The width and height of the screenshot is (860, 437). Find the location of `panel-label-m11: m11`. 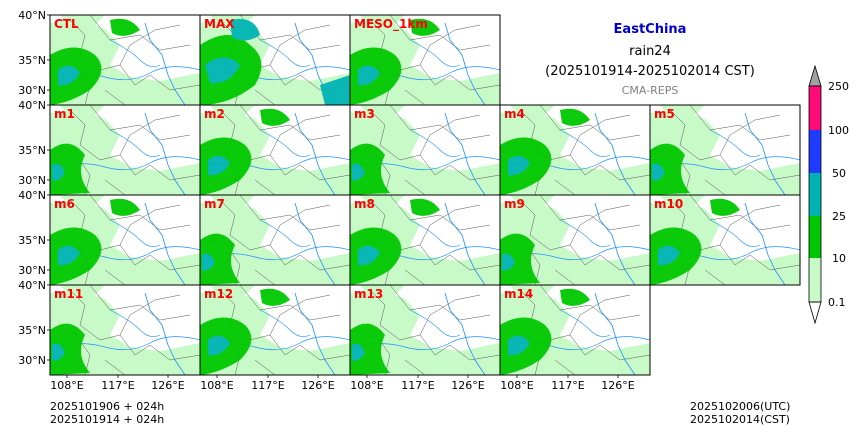

panel-label-m11: m11 is located at coordinates (68, 294).